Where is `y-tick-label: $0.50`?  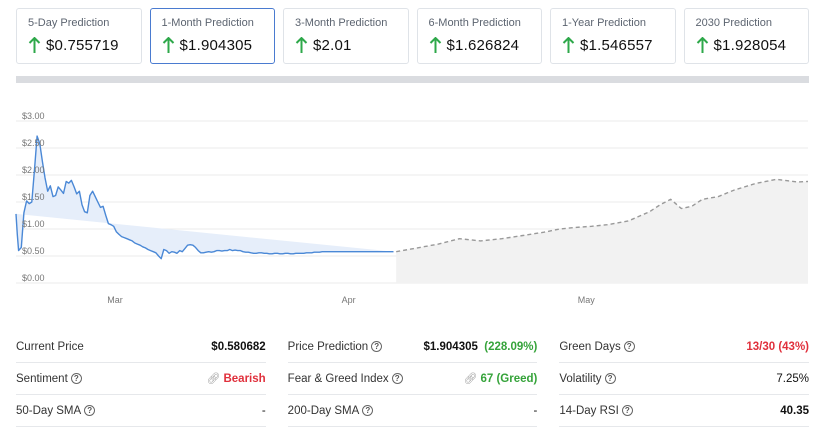
y-tick-label: $0.50 is located at coordinates (33, 251).